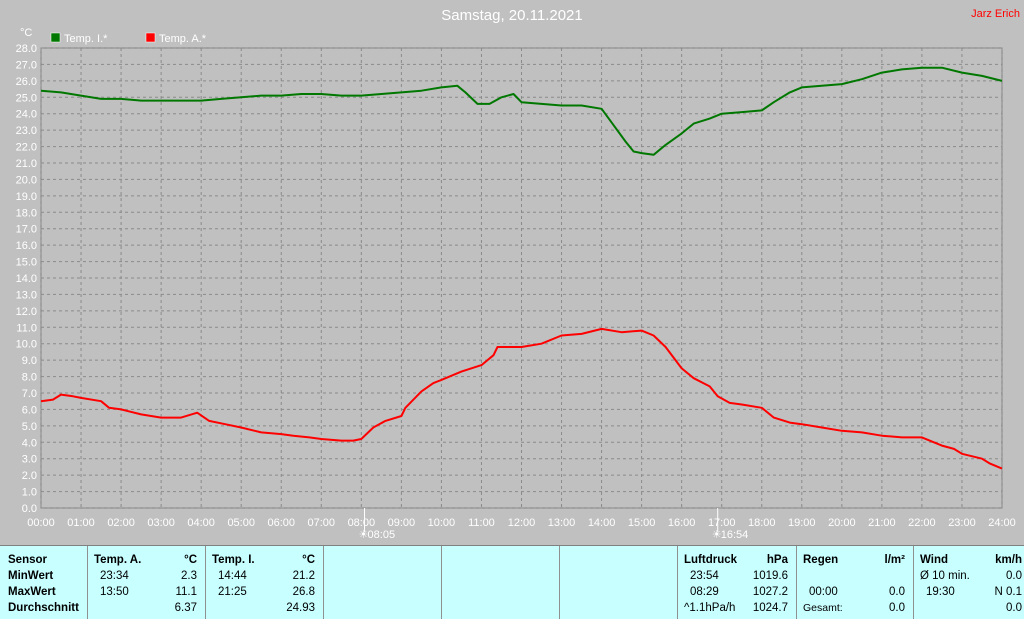  Describe the element at coordinates (29, 378) in the screenshot. I see `y-tick-label: 8.0` at that location.